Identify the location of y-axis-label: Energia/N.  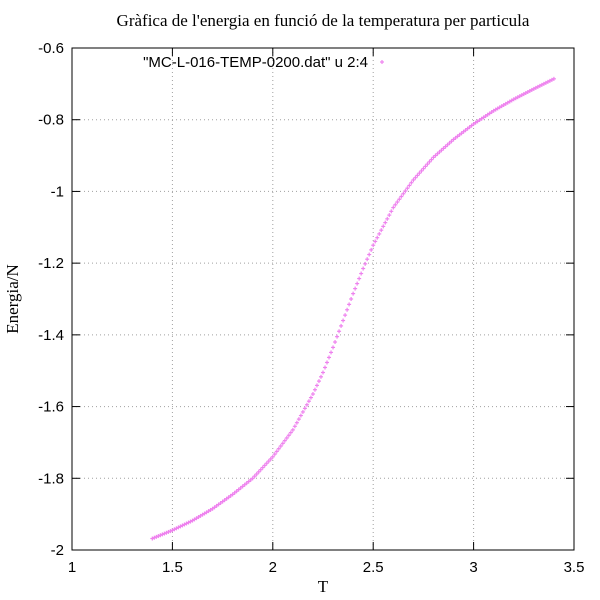
(12, 299).